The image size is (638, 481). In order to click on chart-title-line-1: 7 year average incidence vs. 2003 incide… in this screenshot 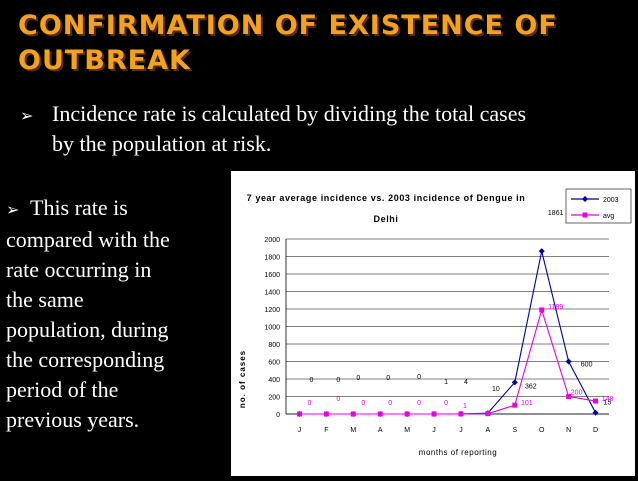, I will do `click(386, 198)`.